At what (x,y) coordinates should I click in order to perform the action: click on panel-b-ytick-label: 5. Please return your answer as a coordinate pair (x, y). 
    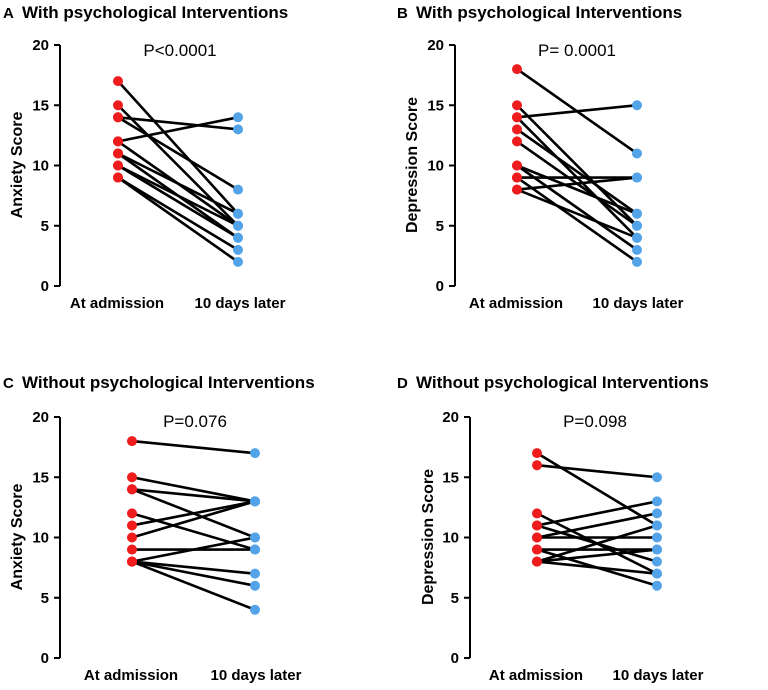
    Looking at the image, I should click on (440, 226).